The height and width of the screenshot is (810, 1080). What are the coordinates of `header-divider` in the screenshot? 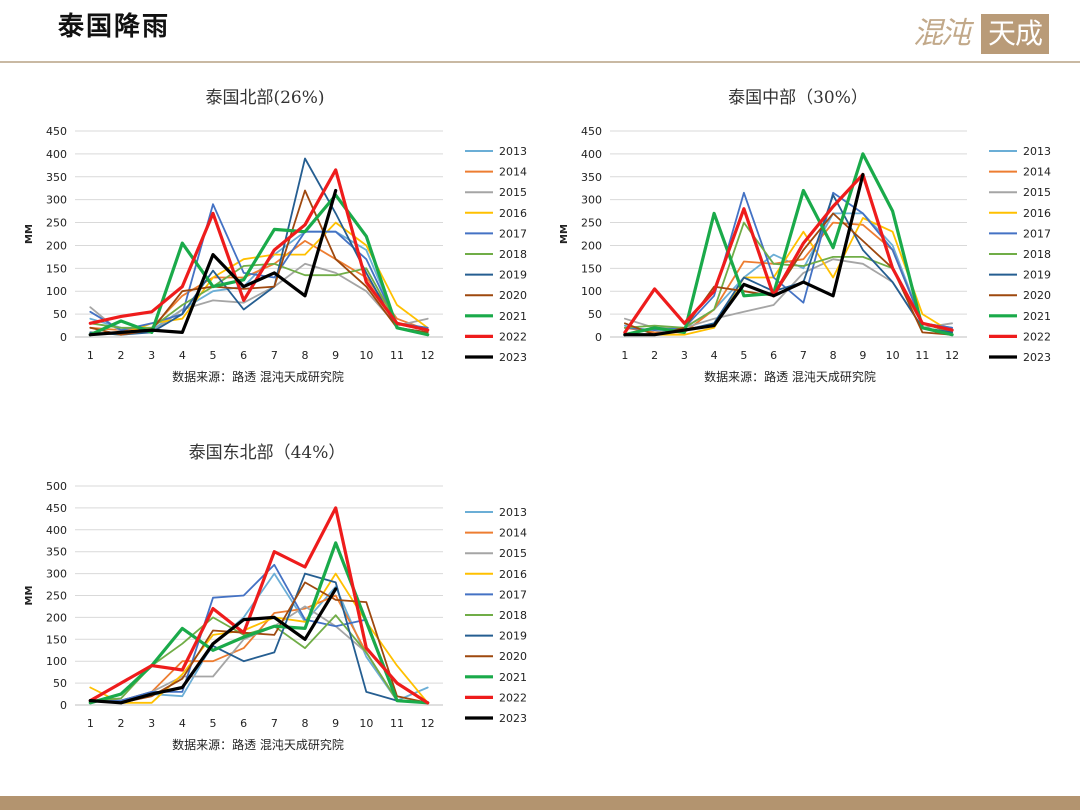 It's located at (540, 62).